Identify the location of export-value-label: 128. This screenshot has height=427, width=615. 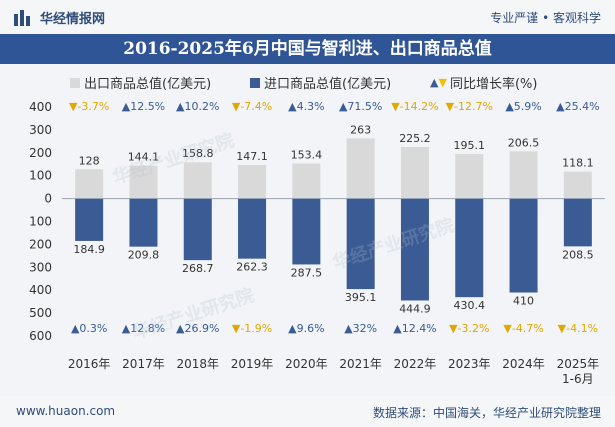
(89, 160).